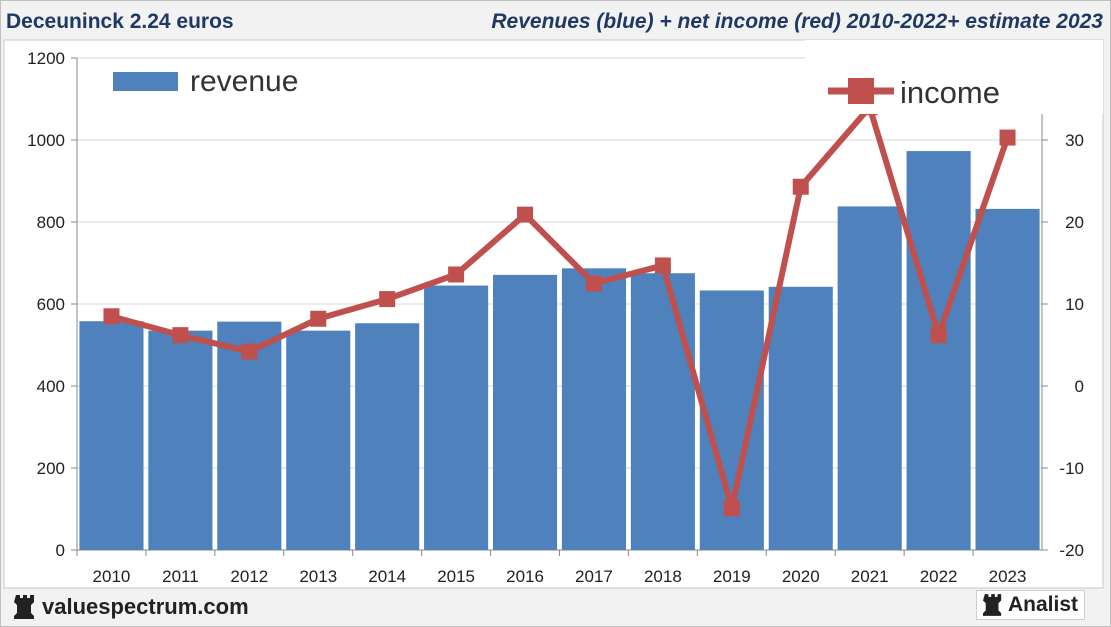 The image size is (1111, 627). I want to click on stock-title: Deceuninck 2.24 euros, so click(120, 21).